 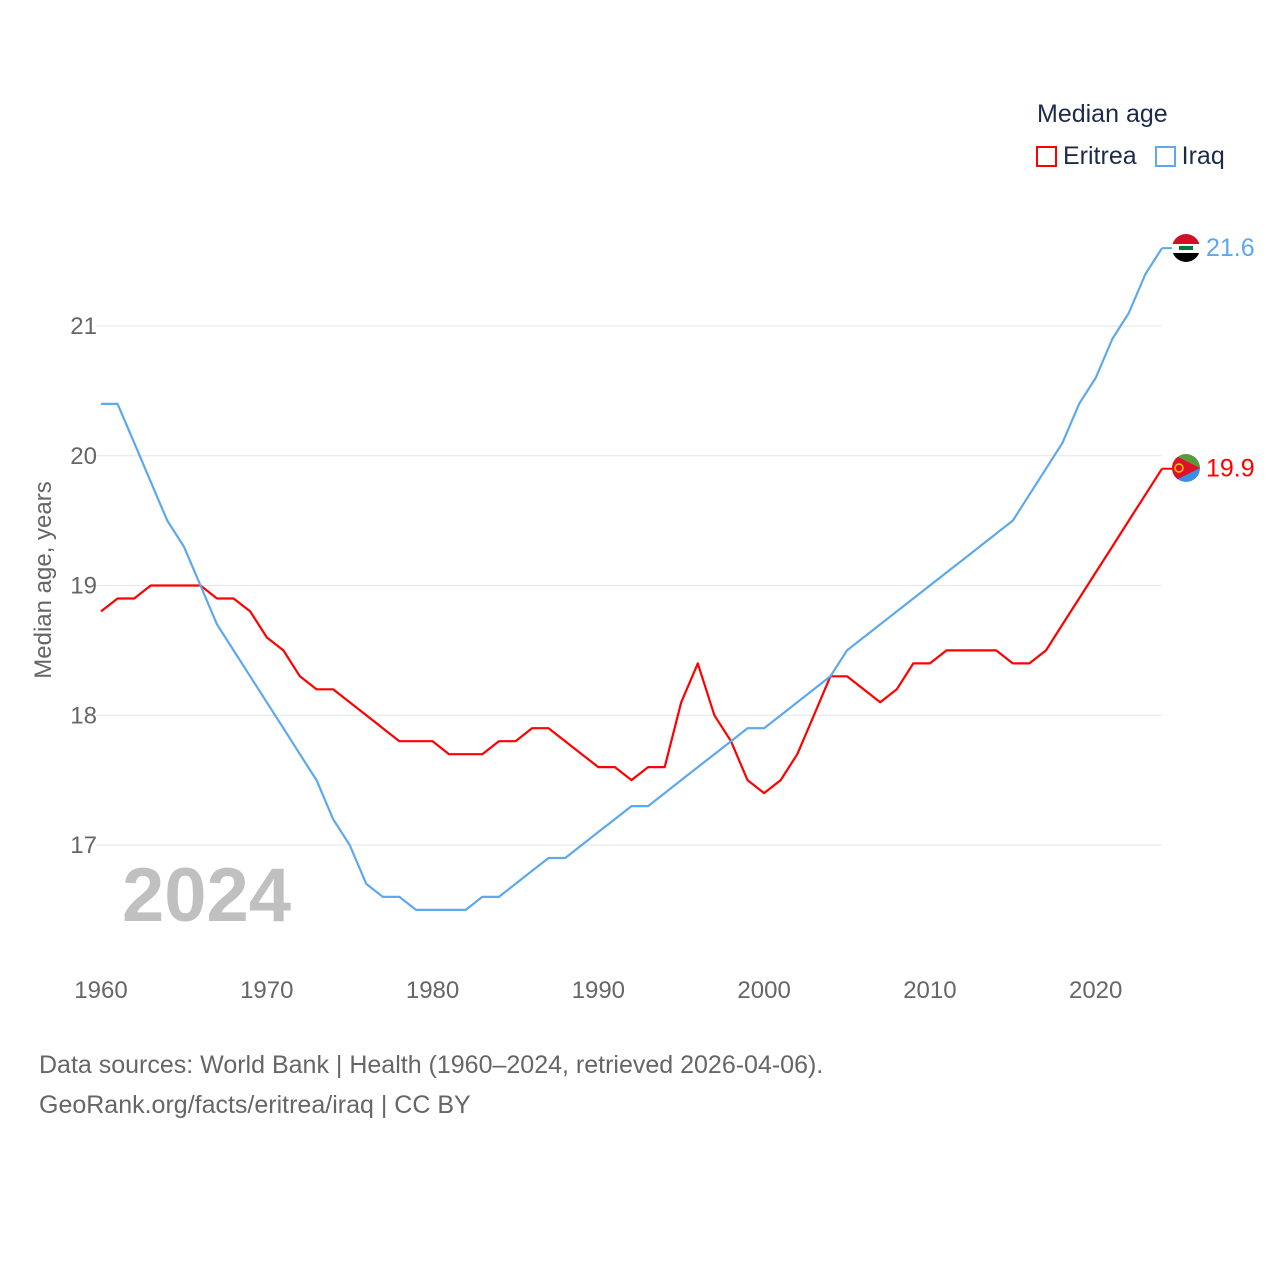 I want to click on end-value-label: 21.6, so click(x=1230, y=248).